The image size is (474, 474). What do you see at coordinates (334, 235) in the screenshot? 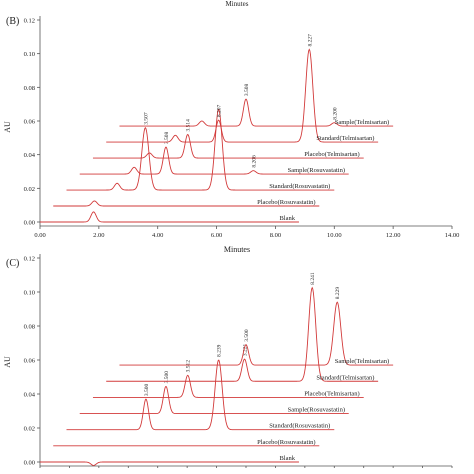
I see `x-tick-label: 10.00` at bounding box center [334, 235].